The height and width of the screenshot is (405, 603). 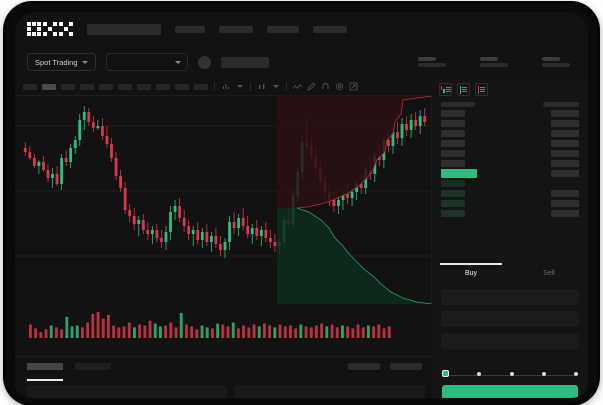 I want to click on order-book-panel, so click(x=510, y=170).